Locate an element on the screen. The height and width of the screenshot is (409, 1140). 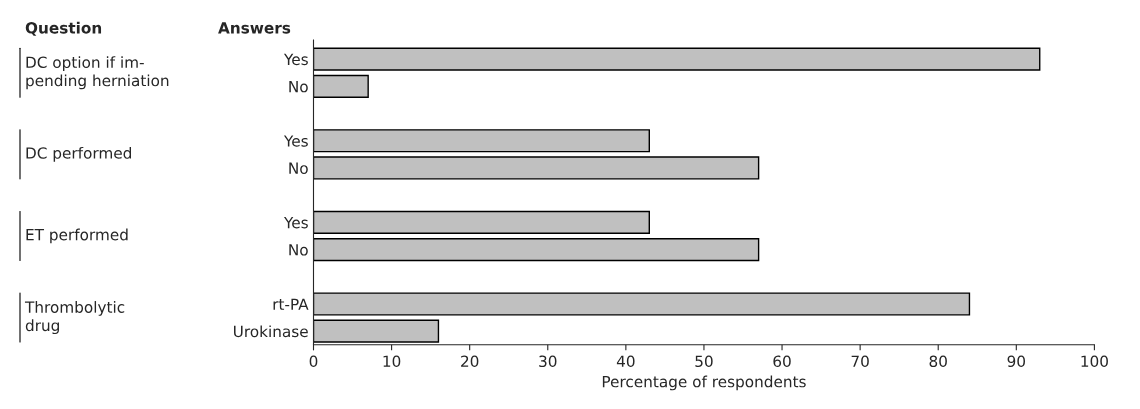
x-tick-label: 100 is located at coordinates (1094, 361).